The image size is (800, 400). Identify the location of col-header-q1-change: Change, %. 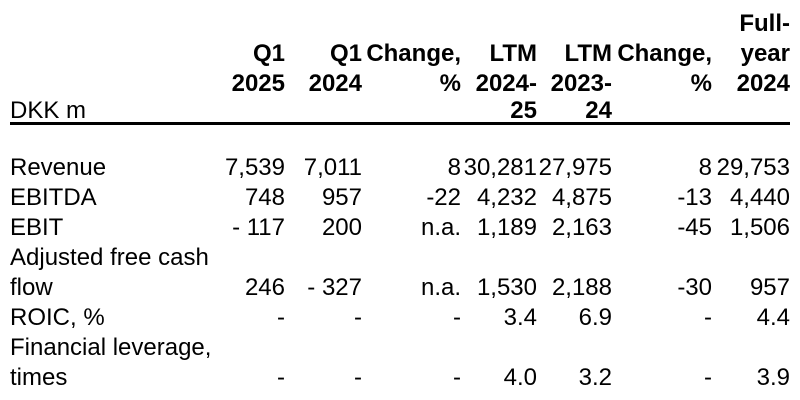
(411, 49).